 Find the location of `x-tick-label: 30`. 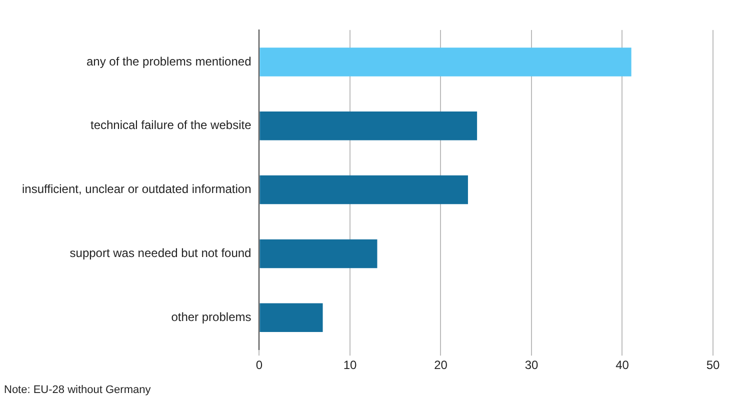

x-tick-label: 30 is located at coordinates (531, 365).